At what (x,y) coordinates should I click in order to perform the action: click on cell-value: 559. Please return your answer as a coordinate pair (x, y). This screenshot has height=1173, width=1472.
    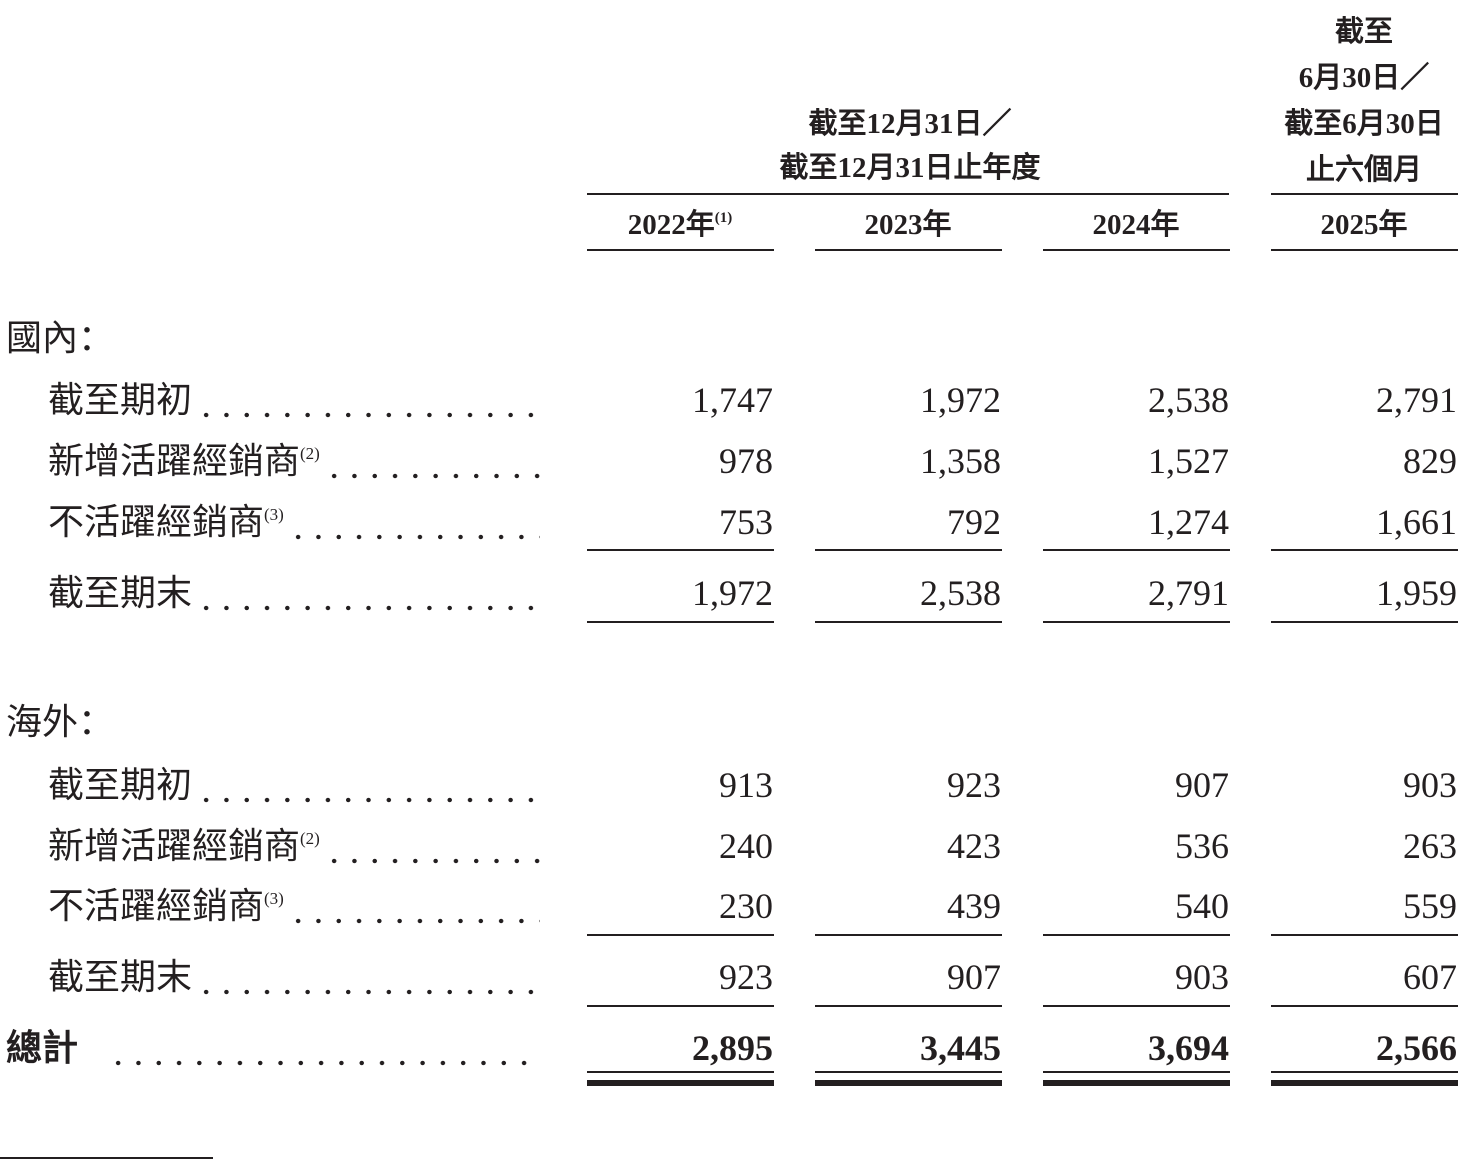
    Looking at the image, I should click on (1430, 906).